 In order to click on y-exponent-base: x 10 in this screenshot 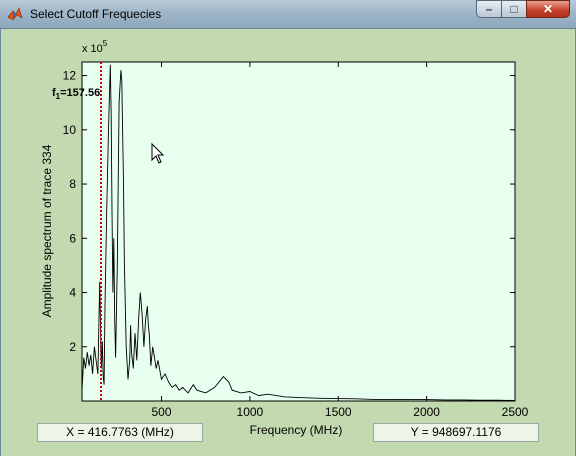, I will do `click(92, 49)`.